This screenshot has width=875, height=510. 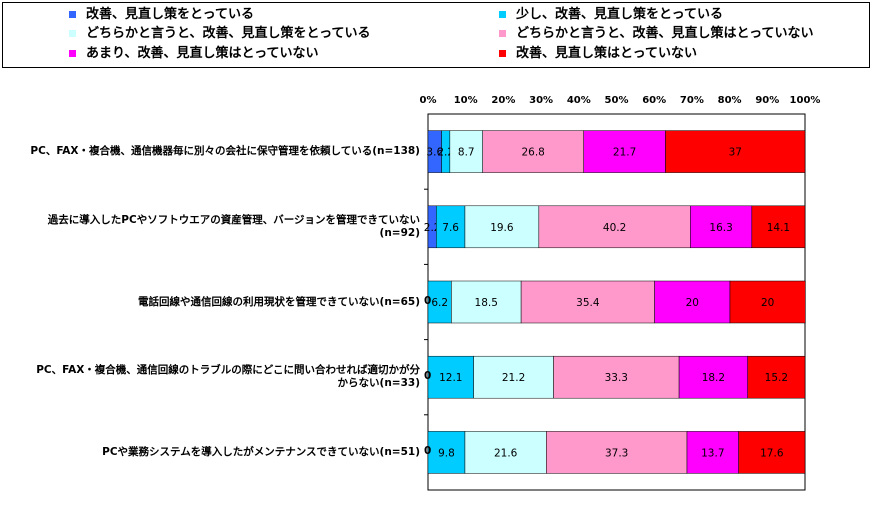 What do you see at coordinates (228, 33) in the screenshot?
I see `legend-label-3: どちらかと言うと、改善、見直し策をとっている` at bounding box center [228, 33].